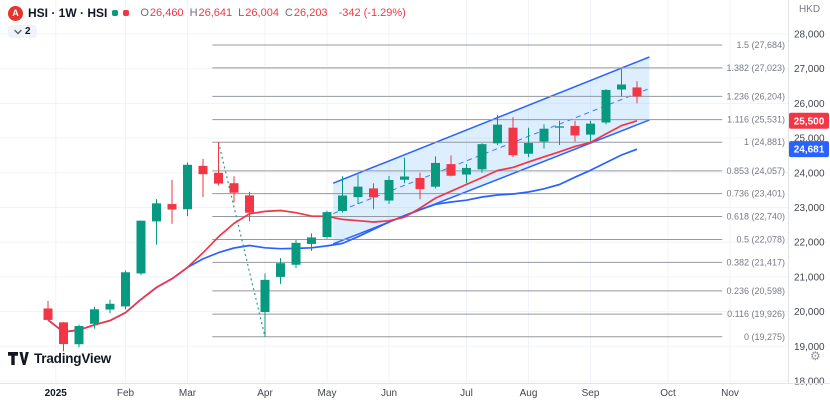  Describe the element at coordinates (764, 337) in the screenshot. I see `fib-level-label: 0 (19,275)` at that location.